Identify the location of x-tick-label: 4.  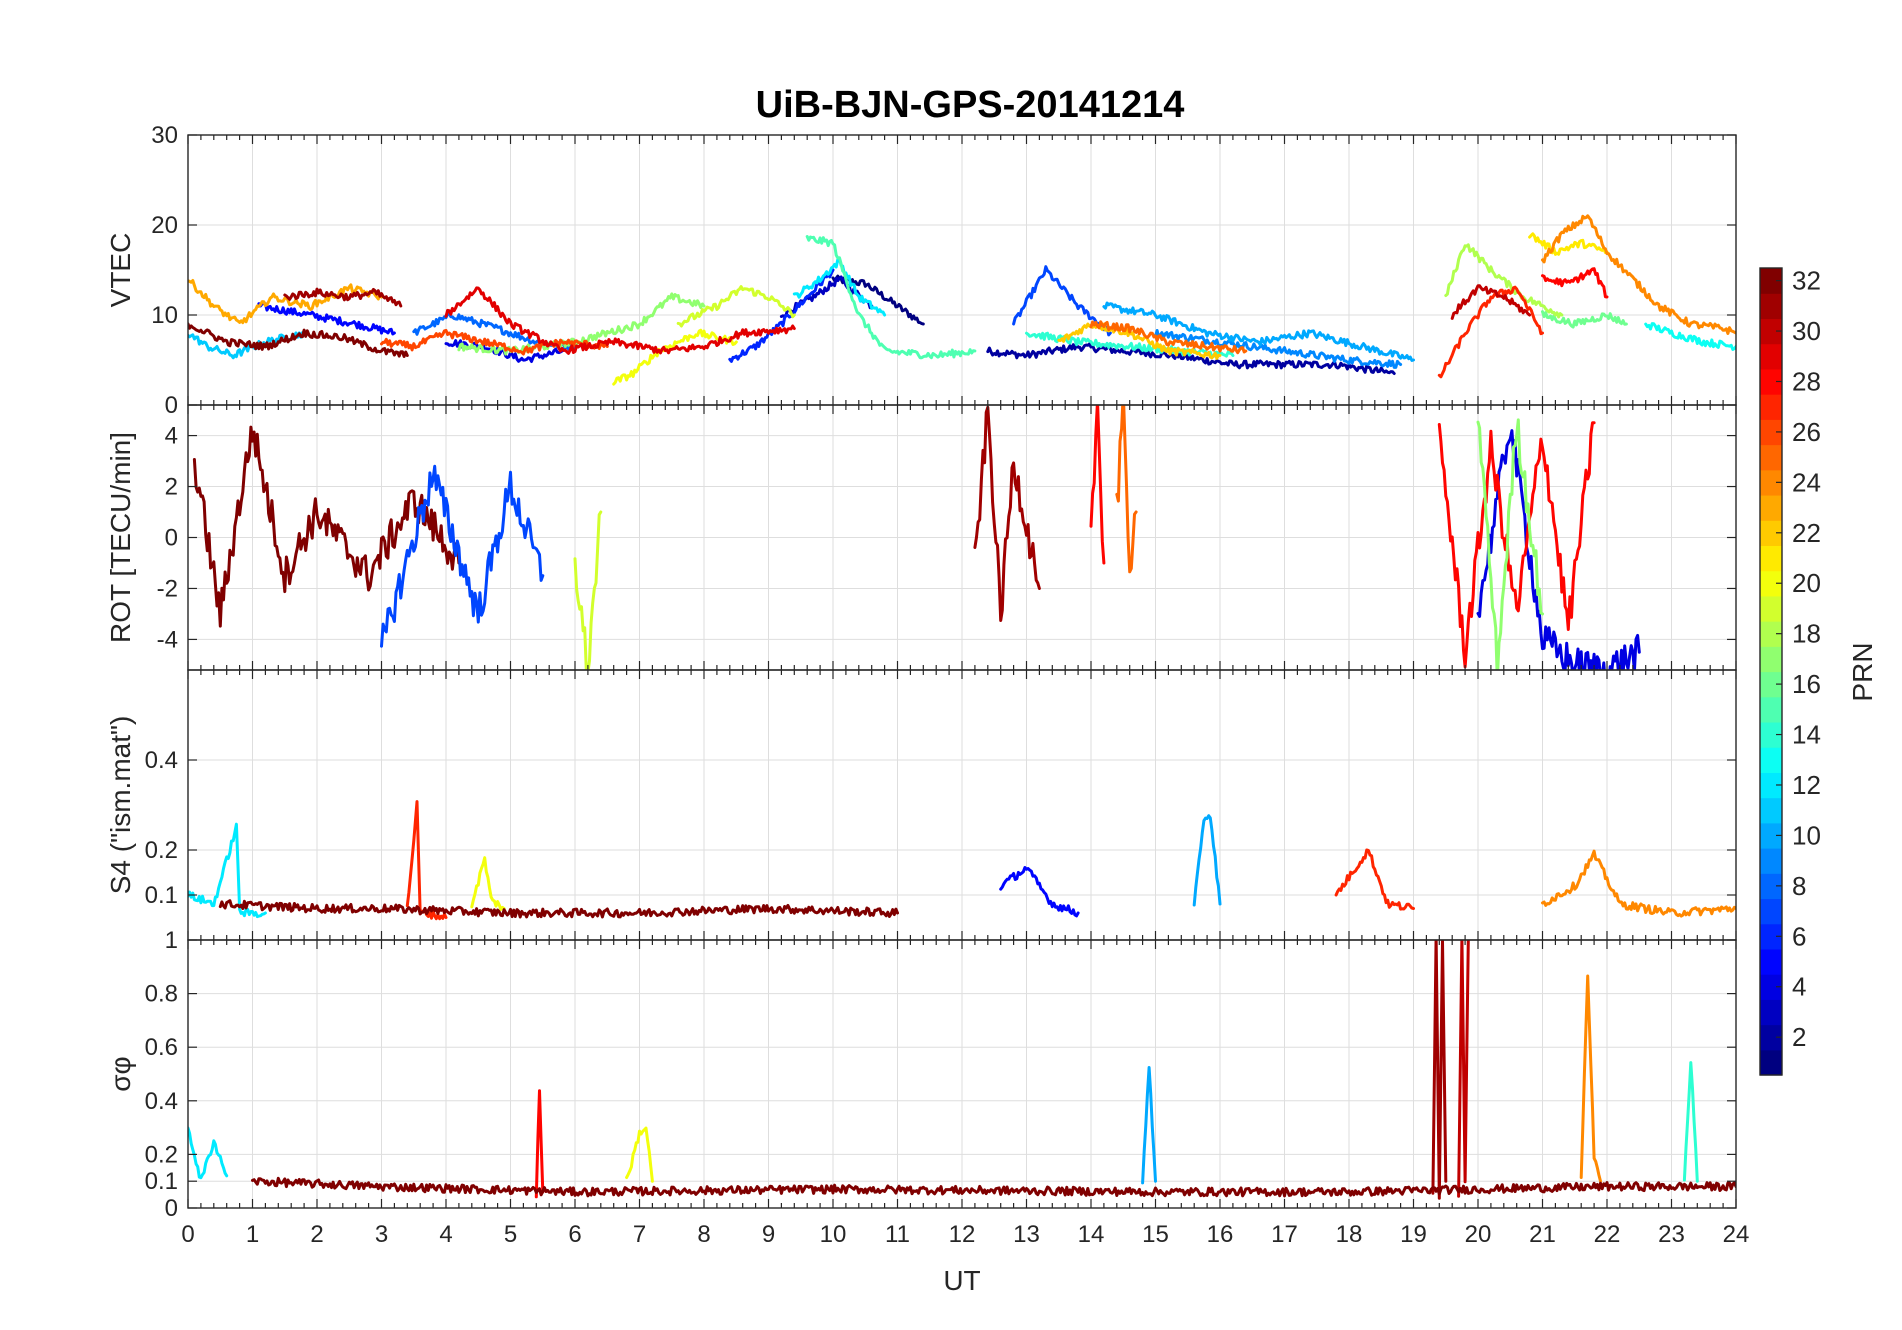
(445, 1234).